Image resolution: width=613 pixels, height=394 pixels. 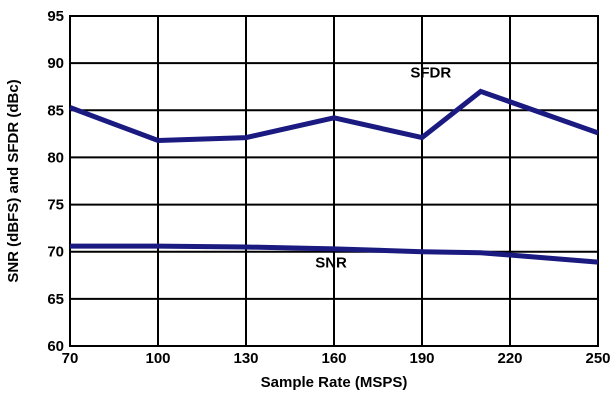 What do you see at coordinates (55, 157) in the screenshot?
I see `y-tick-label: 80` at bounding box center [55, 157].